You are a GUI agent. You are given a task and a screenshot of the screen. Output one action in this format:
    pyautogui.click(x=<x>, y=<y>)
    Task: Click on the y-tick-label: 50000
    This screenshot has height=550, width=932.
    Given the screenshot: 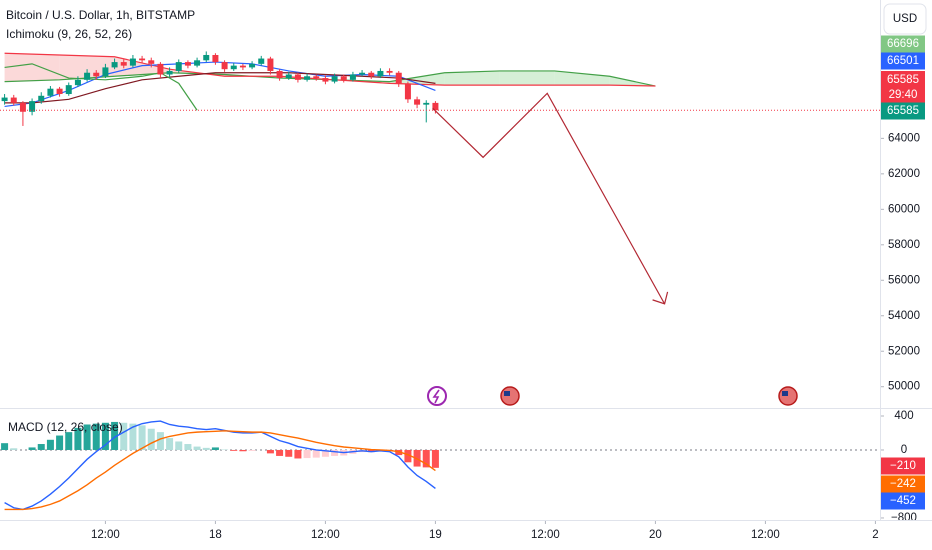 What is the action you would take?
    pyautogui.click(x=904, y=387)
    